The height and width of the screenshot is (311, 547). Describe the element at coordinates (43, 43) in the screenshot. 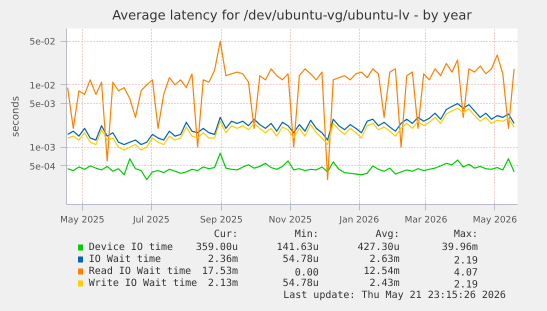

I see `y-tick-label: 5e-02` at that location.